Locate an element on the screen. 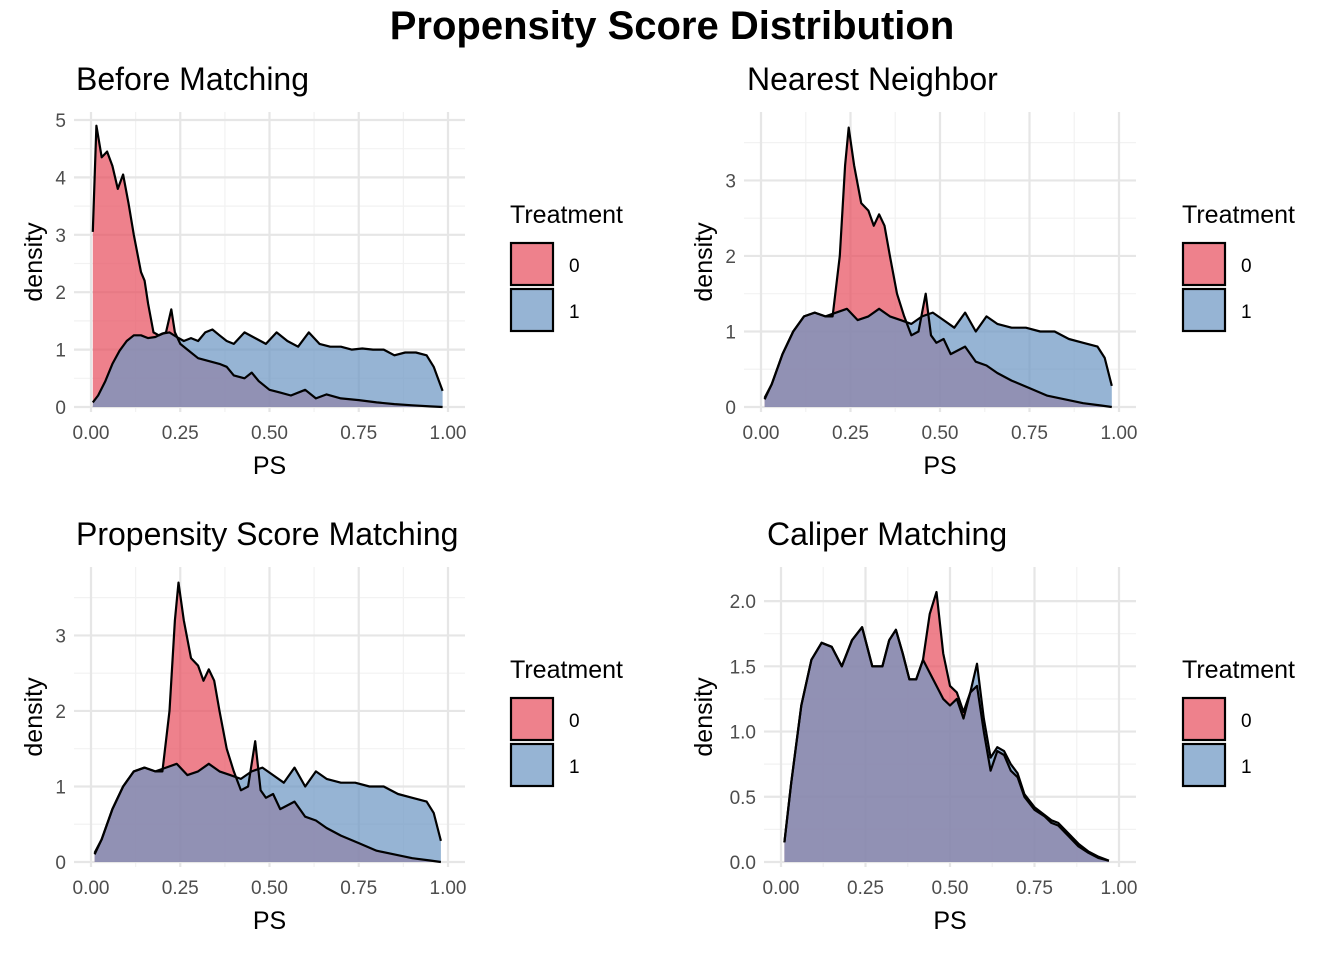  main-title: Propensity Score Distribution is located at coordinates (672, 26).